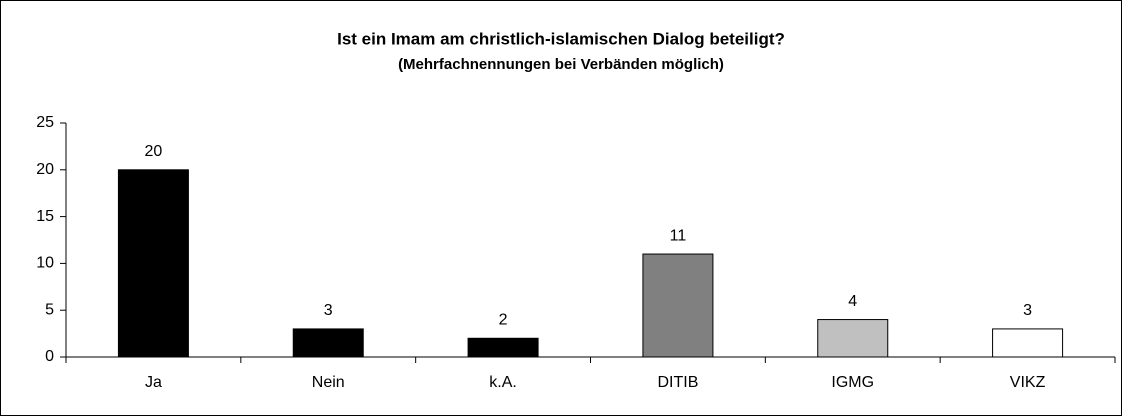  What do you see at coordinates (153, 382) in the screenshot?
I see `x-tick-label: Ja` at bounding box center [153, 382].